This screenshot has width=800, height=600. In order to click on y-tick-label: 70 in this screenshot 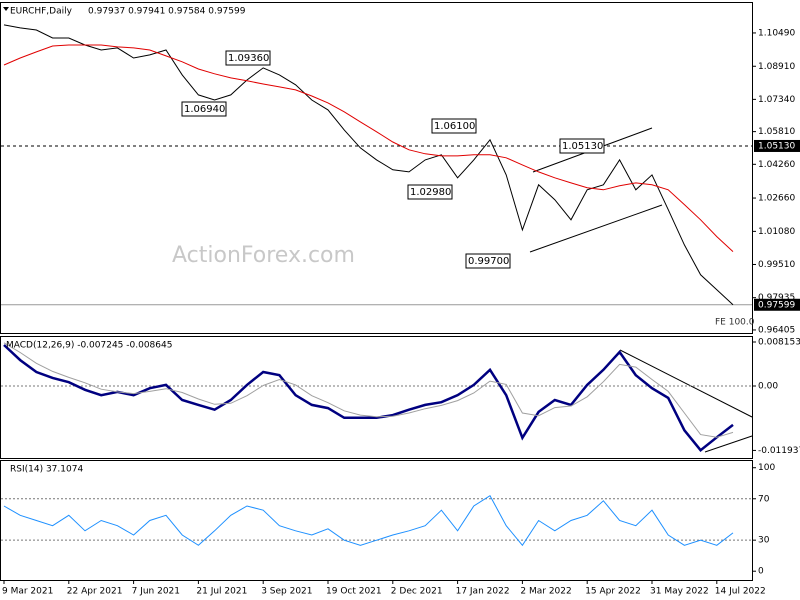, I will do `click(764, 499)`.